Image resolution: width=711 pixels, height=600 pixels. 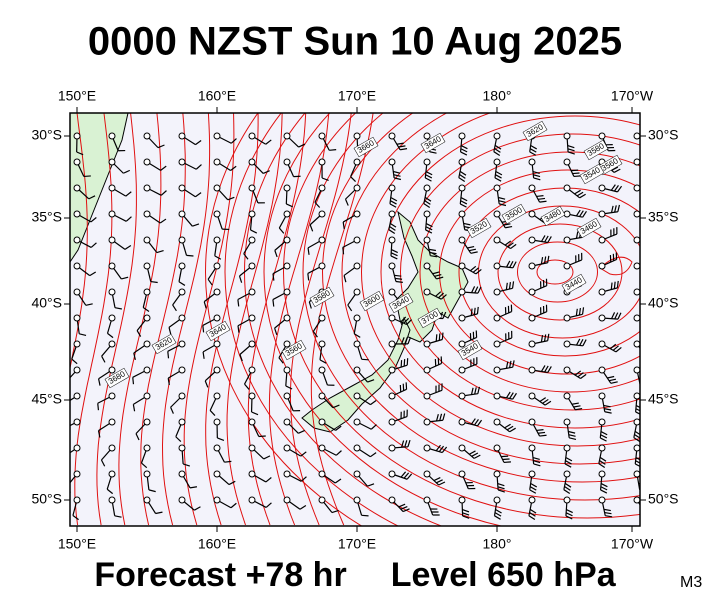 I want to click on model-label: M3, so click(x=691, y=582).